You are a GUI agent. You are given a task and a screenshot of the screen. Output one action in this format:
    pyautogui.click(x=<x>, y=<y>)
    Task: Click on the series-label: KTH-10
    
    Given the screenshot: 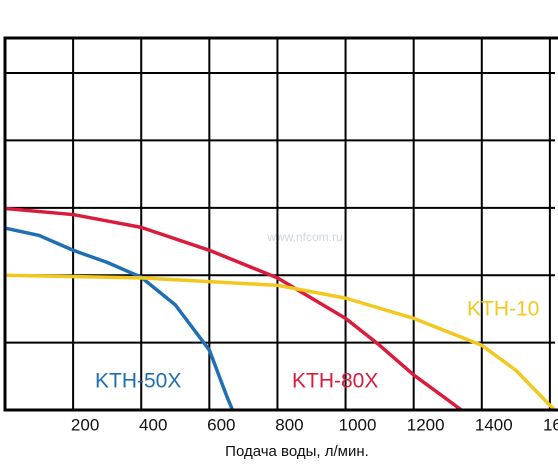 What is the action you would take?
    pyautogui.click(x=503, y=309)
    